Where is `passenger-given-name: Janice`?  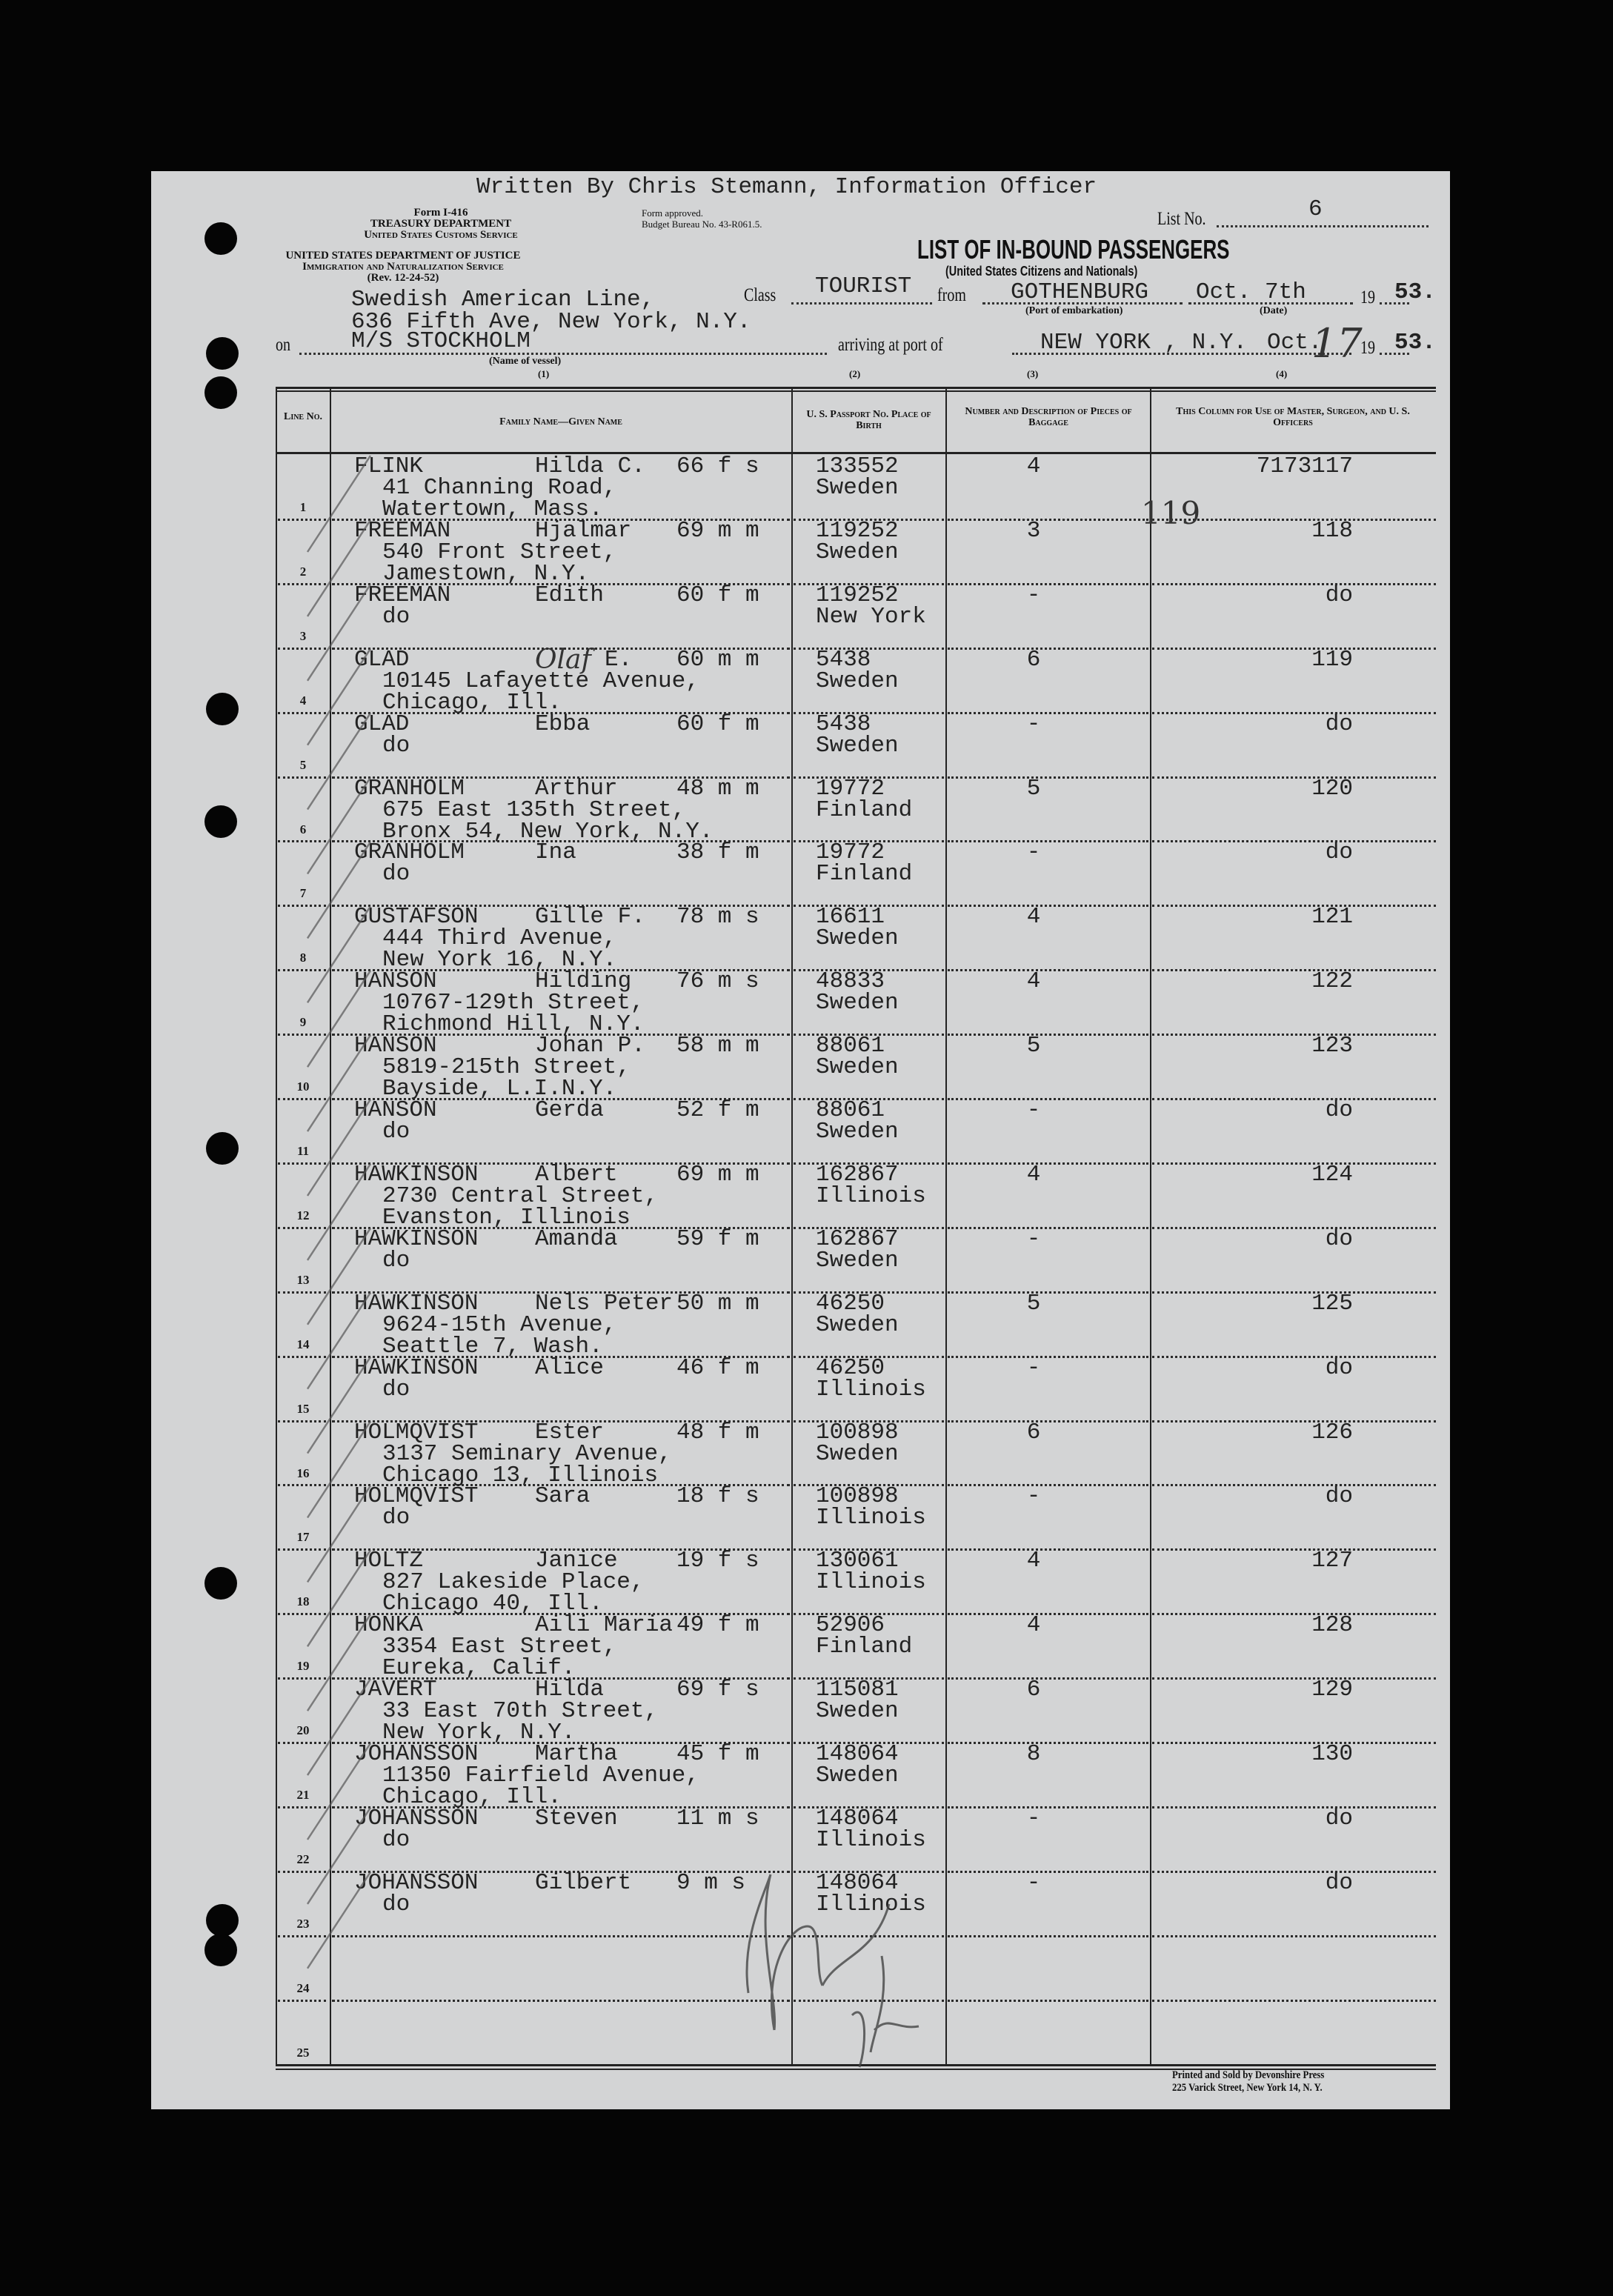
passenger-given-name: Janice is located at coordinates (576, 1561).